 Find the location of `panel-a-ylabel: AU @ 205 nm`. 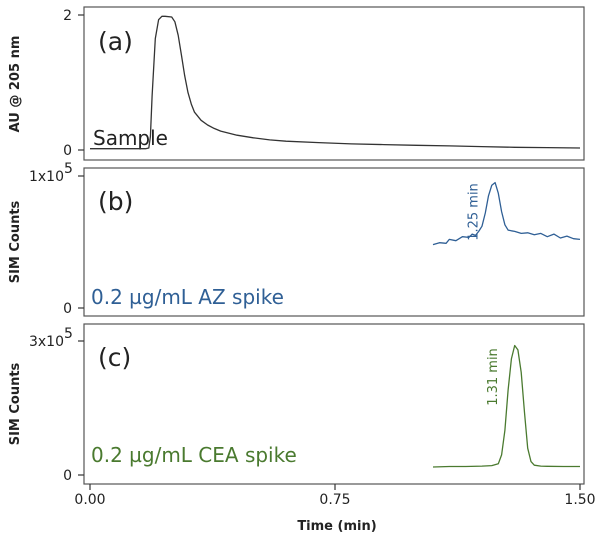

panel-a-ylabel: AU @ 205 nm is located at coordinates (15, 84).